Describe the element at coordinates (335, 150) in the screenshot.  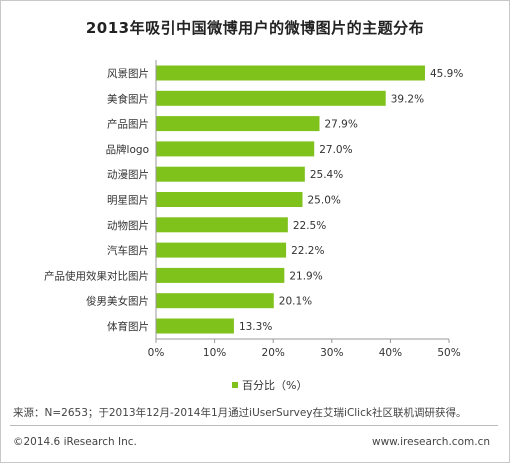
I see `data-label: 27.0%` at that location.